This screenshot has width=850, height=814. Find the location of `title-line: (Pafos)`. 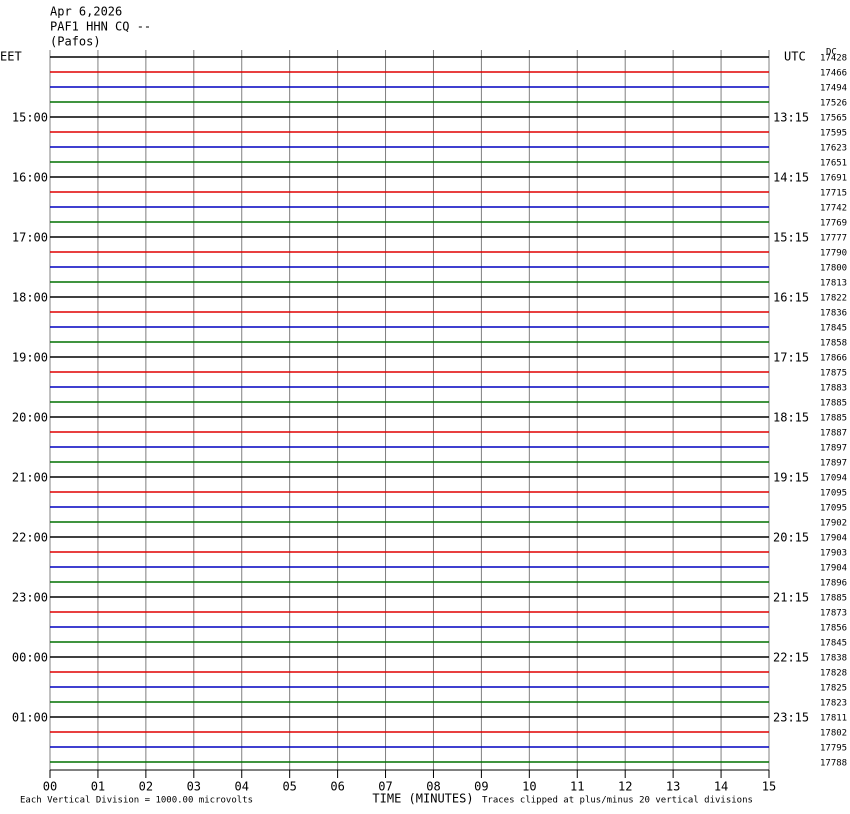

title-line: (Pafos) is located at coordinates (75, 42).